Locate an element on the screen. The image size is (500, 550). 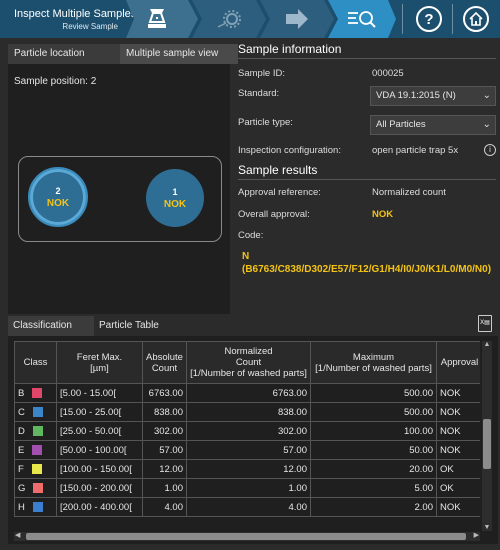
cell-normalized-count: 6763.00 is located at coordinates (248, 393).